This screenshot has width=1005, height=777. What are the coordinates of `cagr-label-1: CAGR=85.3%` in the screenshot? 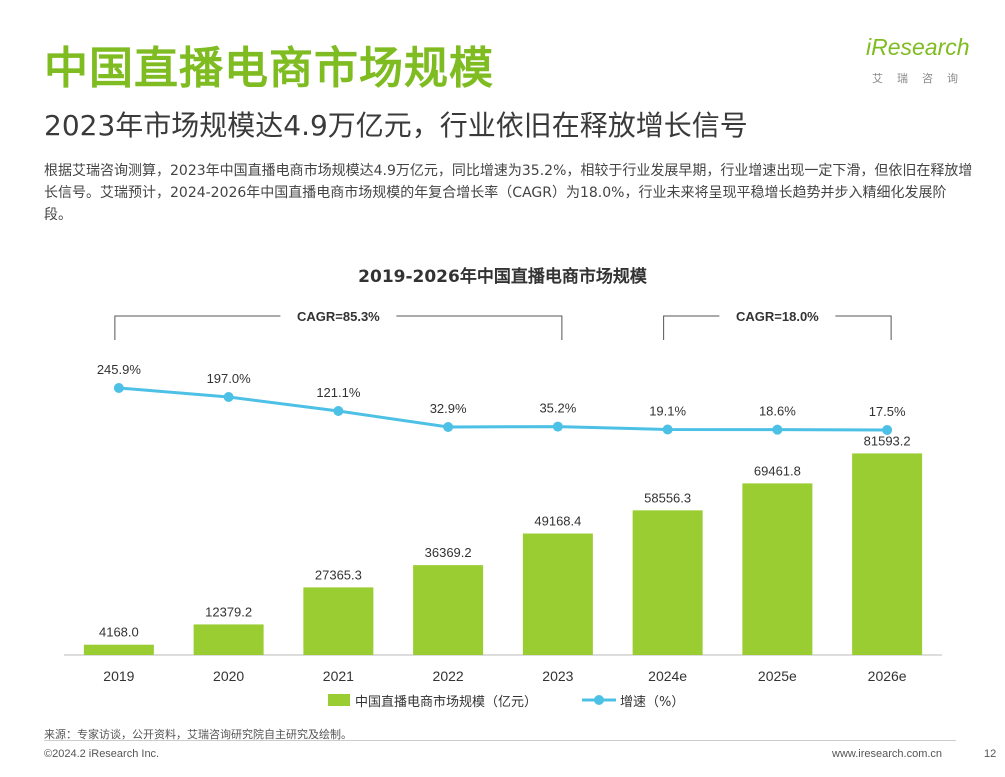 It's located at (338, 316).